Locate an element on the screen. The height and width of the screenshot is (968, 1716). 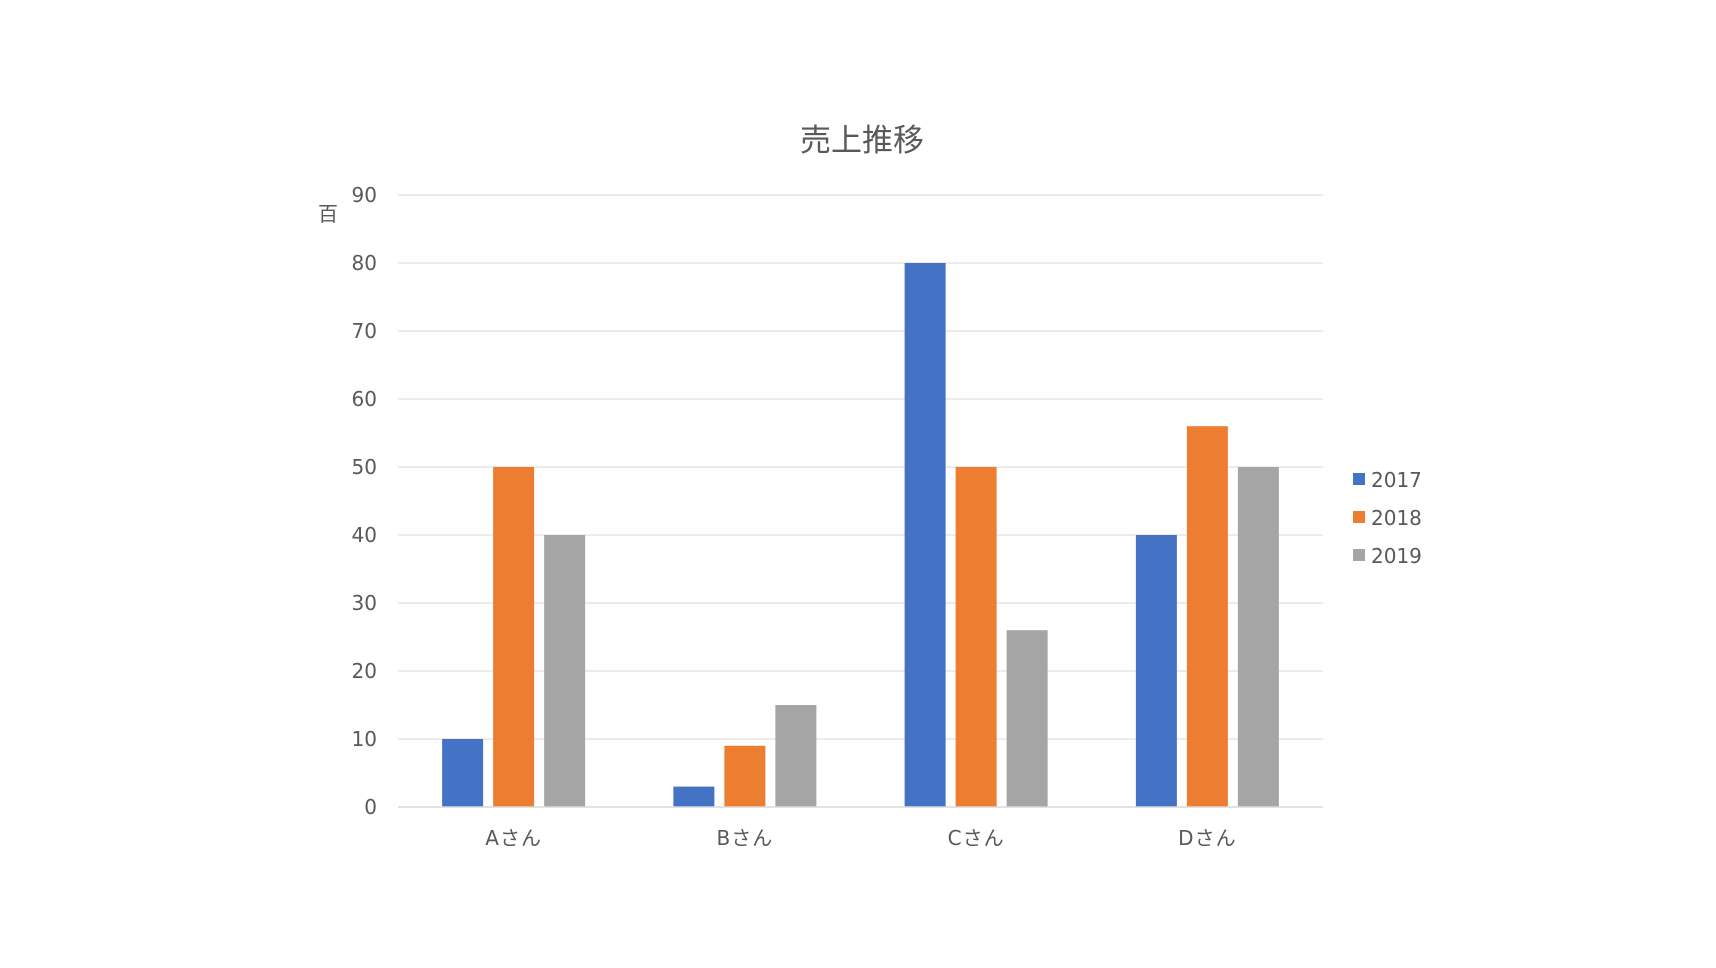
y-tick-label: 80 is located at coordinates (364, 263).